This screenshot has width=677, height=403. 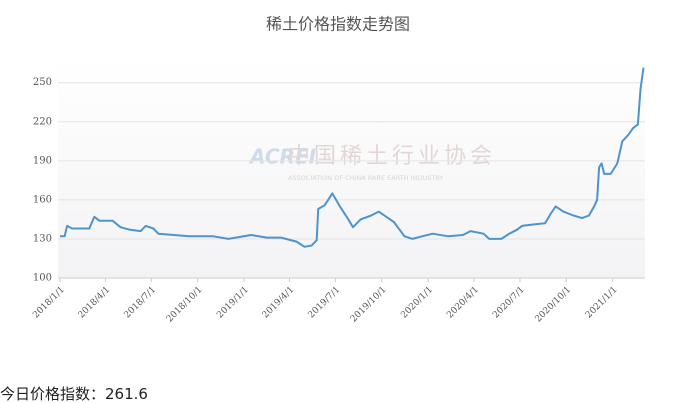 I want to click on chart-title: 稀土价格指数走势图, so click(x=338, y=24).